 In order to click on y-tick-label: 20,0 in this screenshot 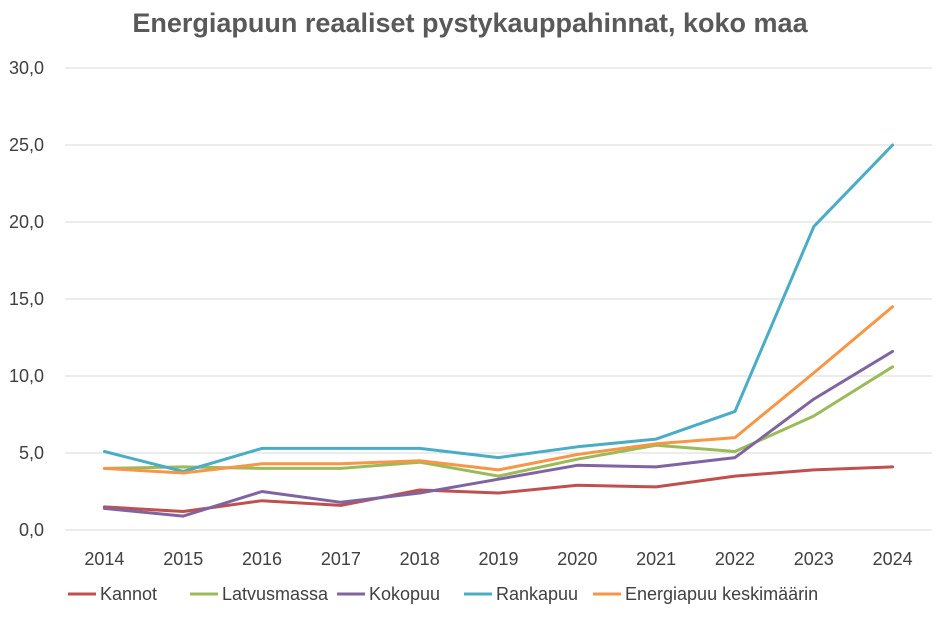, I will do `click(26, 222)`.